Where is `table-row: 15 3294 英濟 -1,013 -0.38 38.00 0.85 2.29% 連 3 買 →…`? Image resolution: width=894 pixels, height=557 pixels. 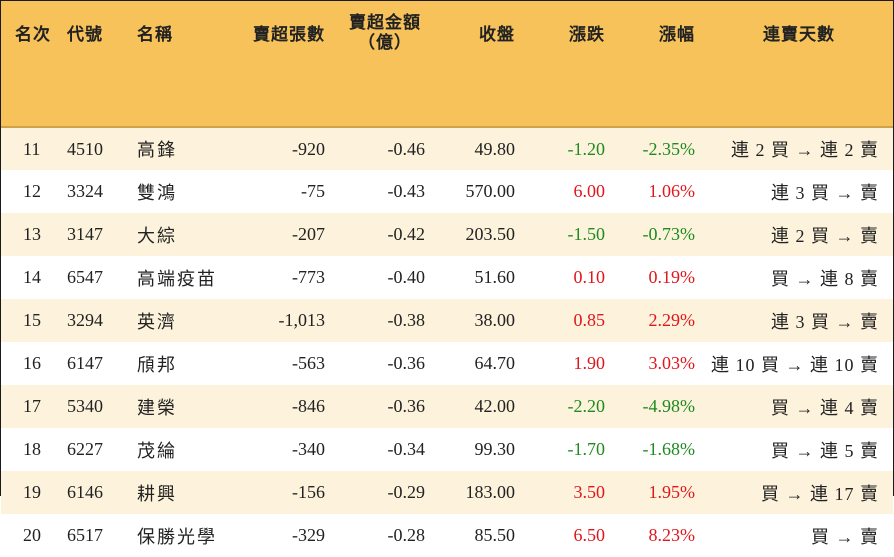
table-row: 15 3294 英濟 -1,013 -0.38 38.00 0.85 2.29% 連 3 買 →… is located at coordinates (447, 320).